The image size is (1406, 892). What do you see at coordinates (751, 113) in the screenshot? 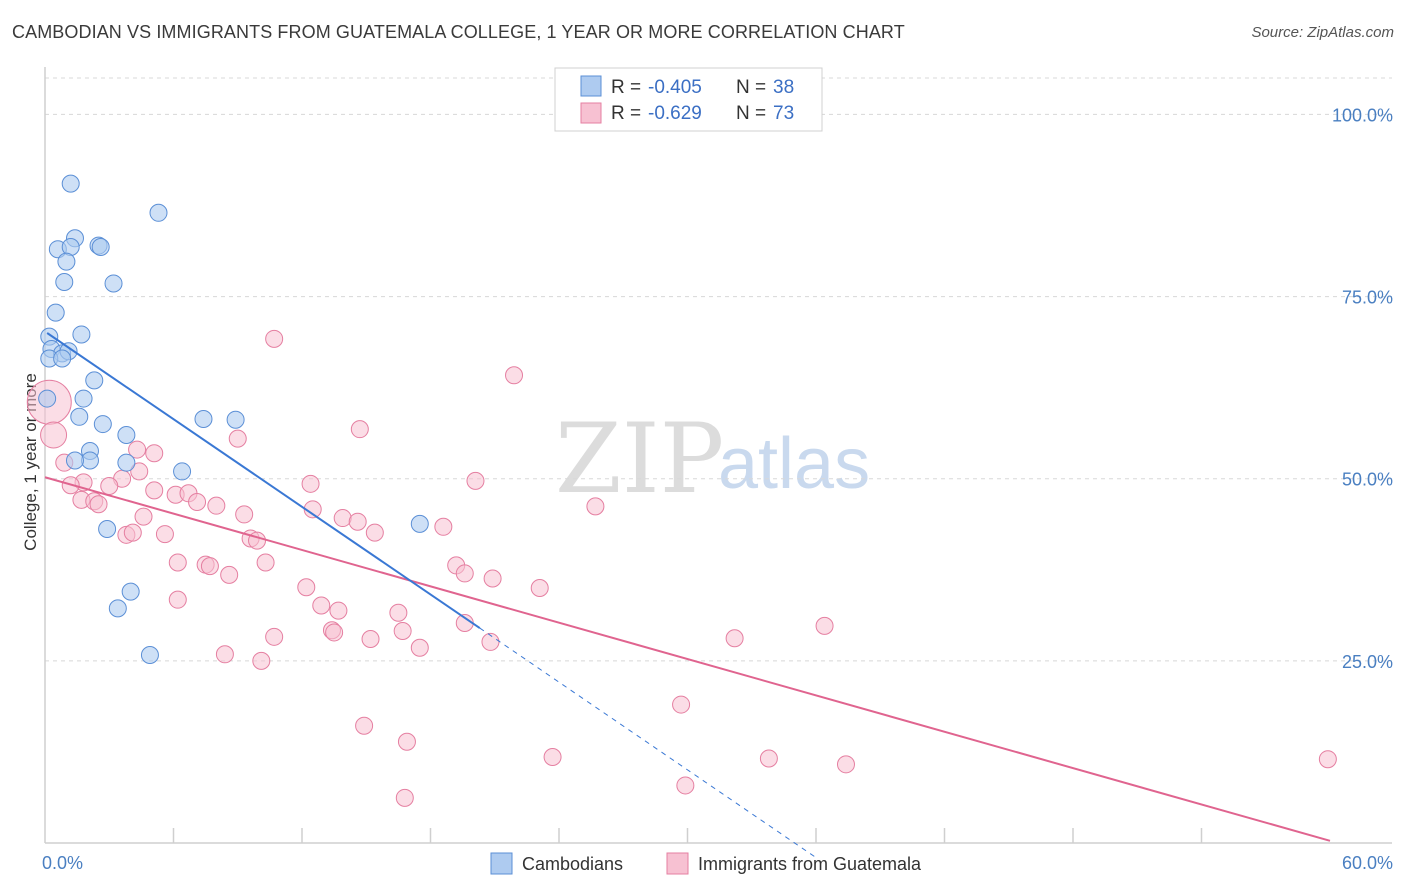
I see `legend-n-label-2: N =` at bounding box center [751, 113].